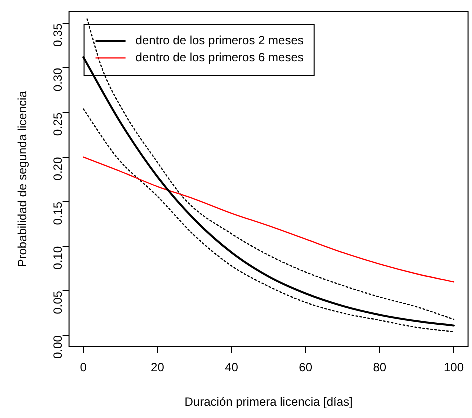  I want to click on x-tick-label: 100, so click(454, 367).